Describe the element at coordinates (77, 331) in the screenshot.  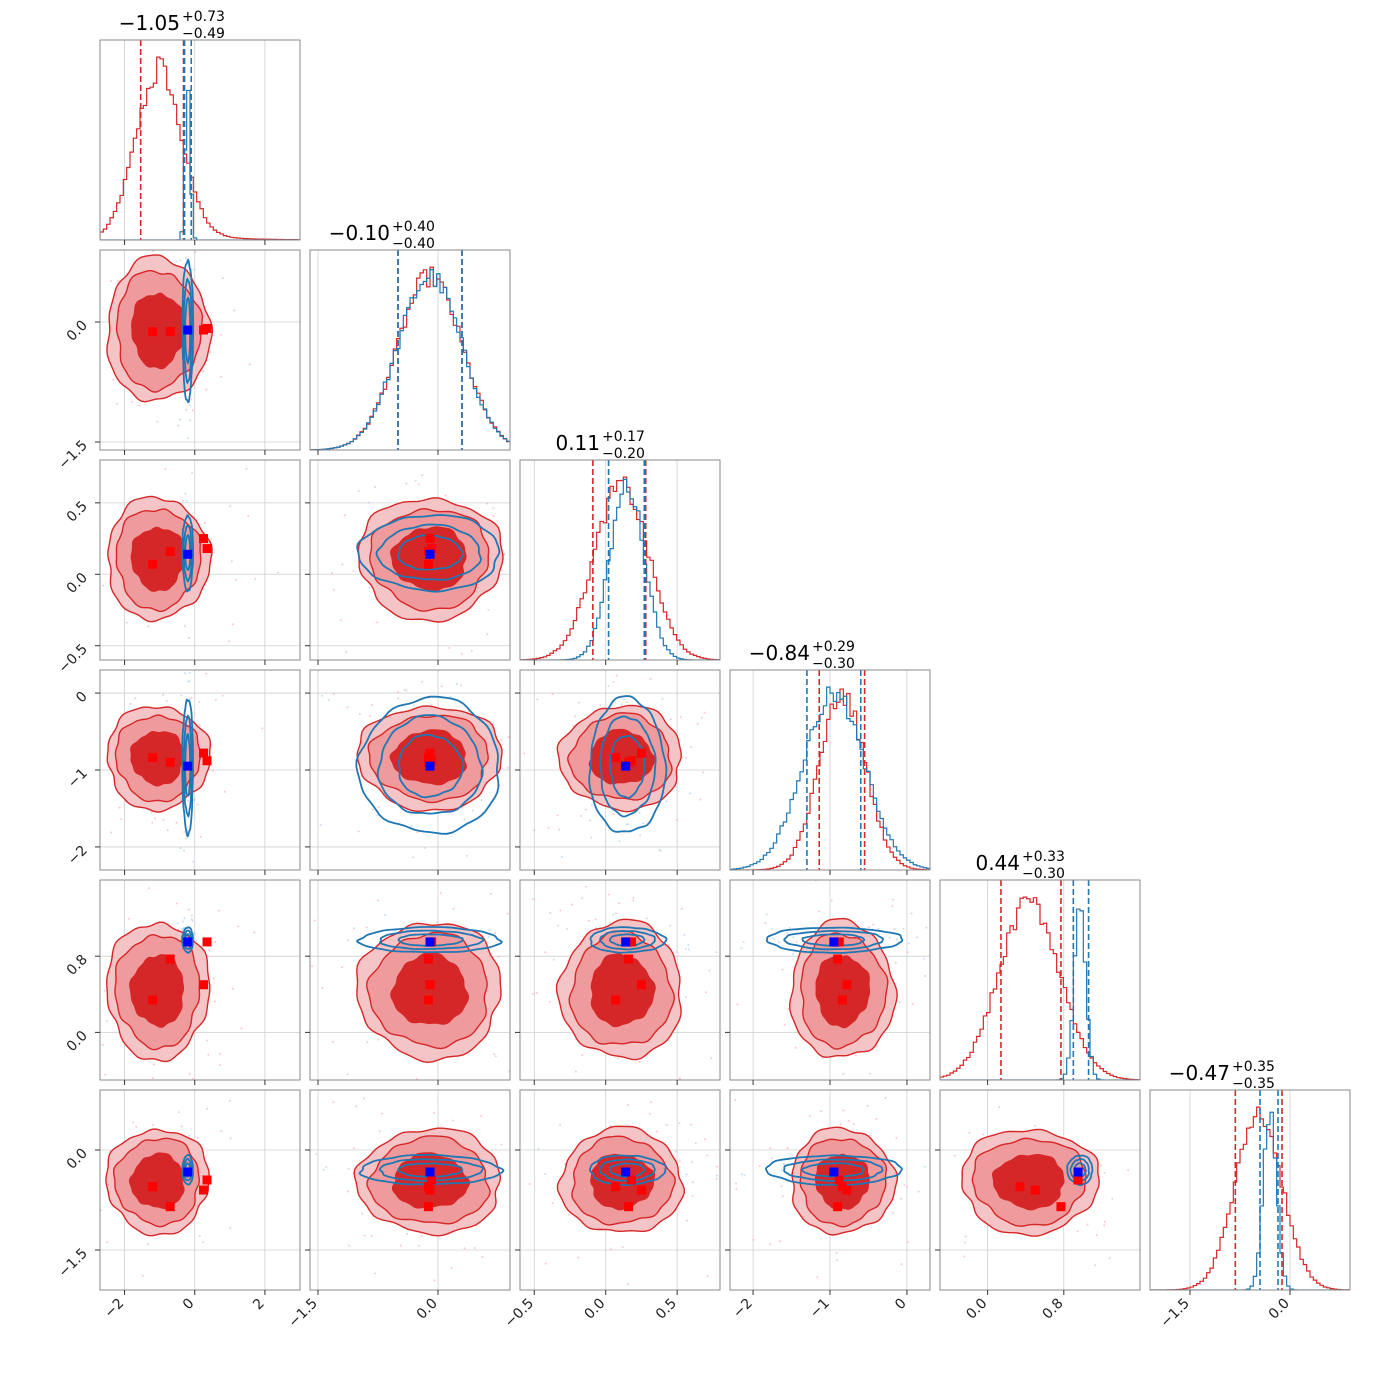
I see `y-tick-label: 0.0` at that location.